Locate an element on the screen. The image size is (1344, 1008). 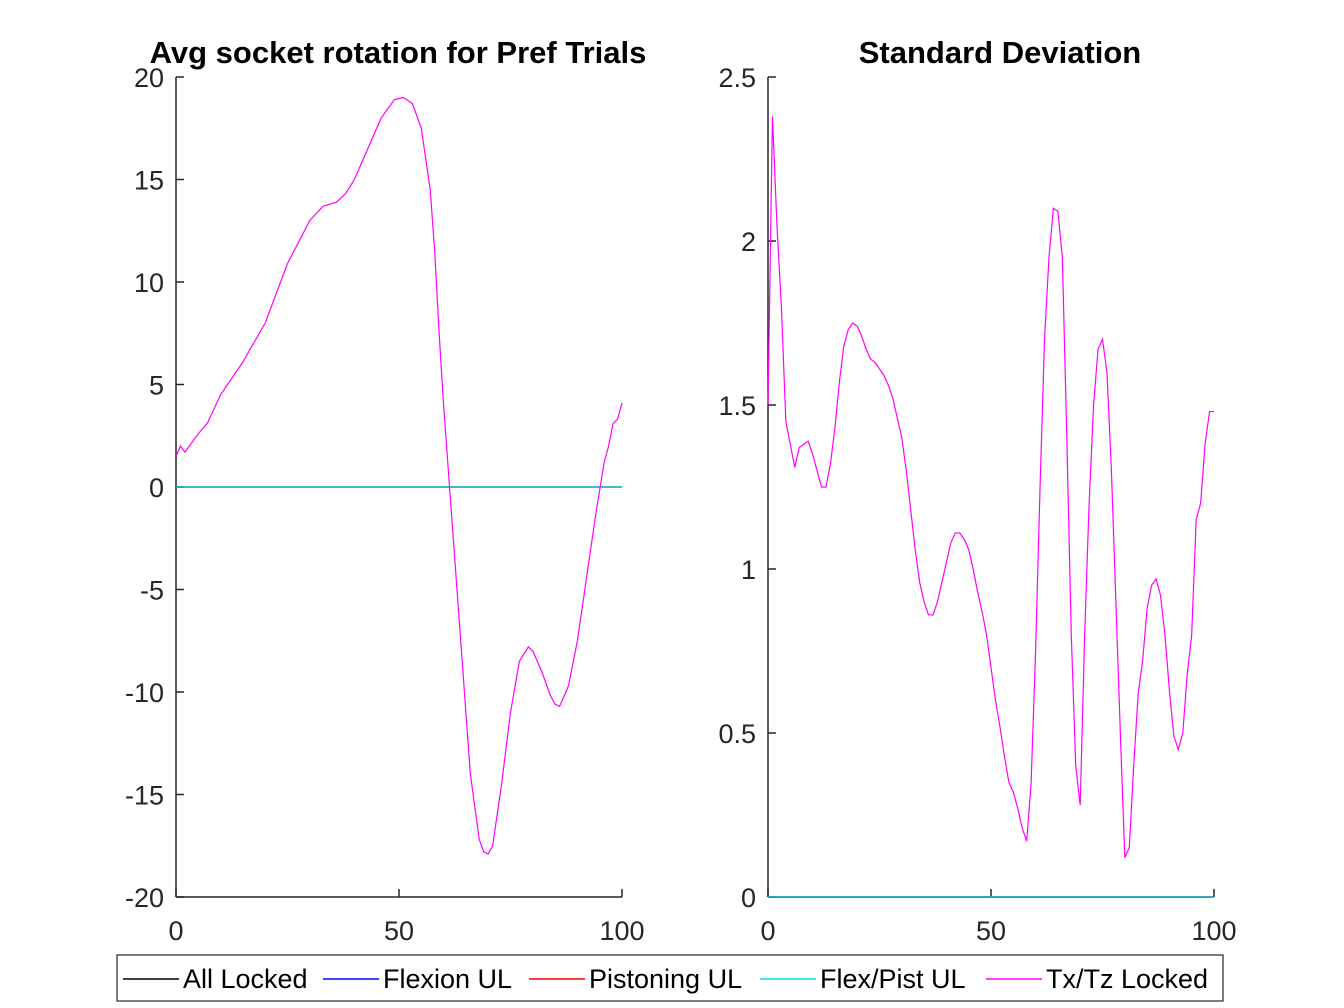
y-tick-label: -5 is located at coordinates (152, 591).